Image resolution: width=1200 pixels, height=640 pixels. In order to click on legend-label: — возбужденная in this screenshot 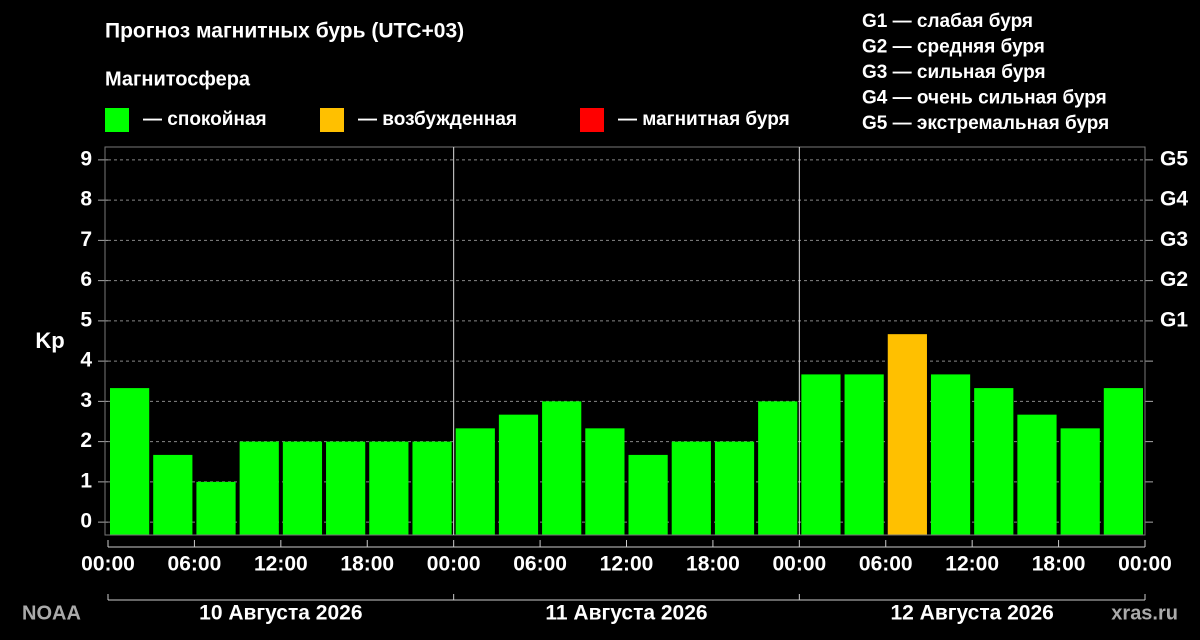, I will do `click(437, 119)`.